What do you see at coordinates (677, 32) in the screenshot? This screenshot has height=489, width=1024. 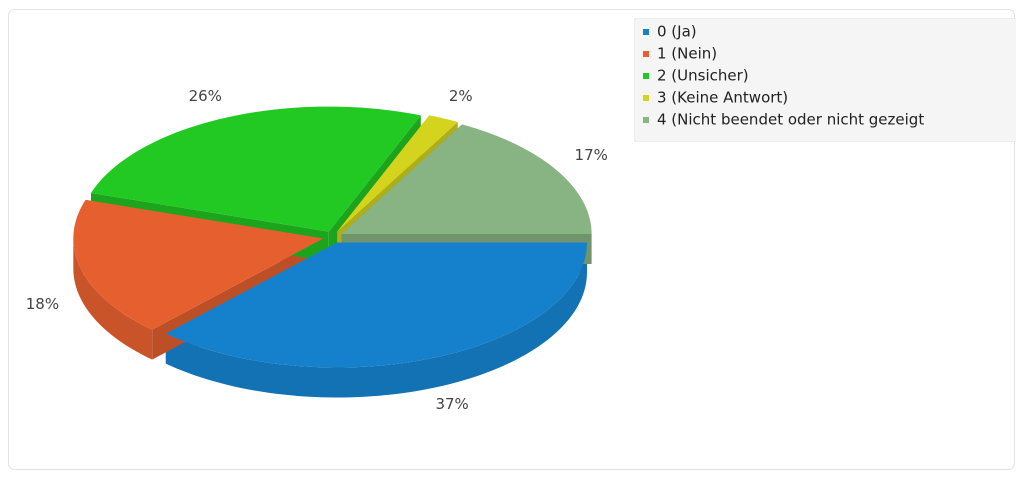 I see `legend-label: 0 (Ja)` at bounding box center [677, 32].